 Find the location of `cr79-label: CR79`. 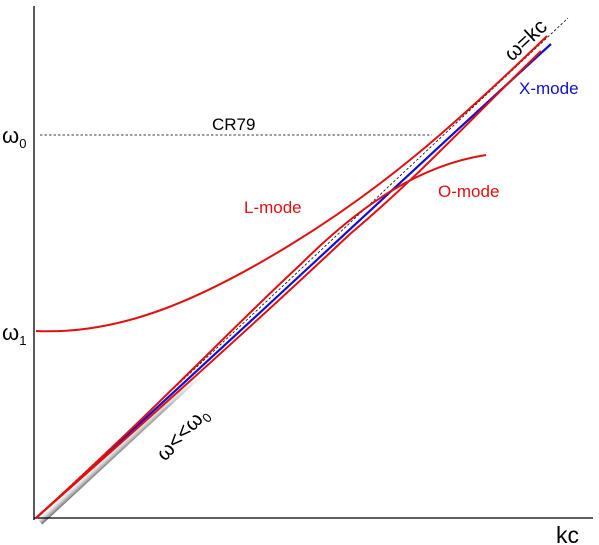

cr79-label: CR79 is located at coordinates (233, 124).